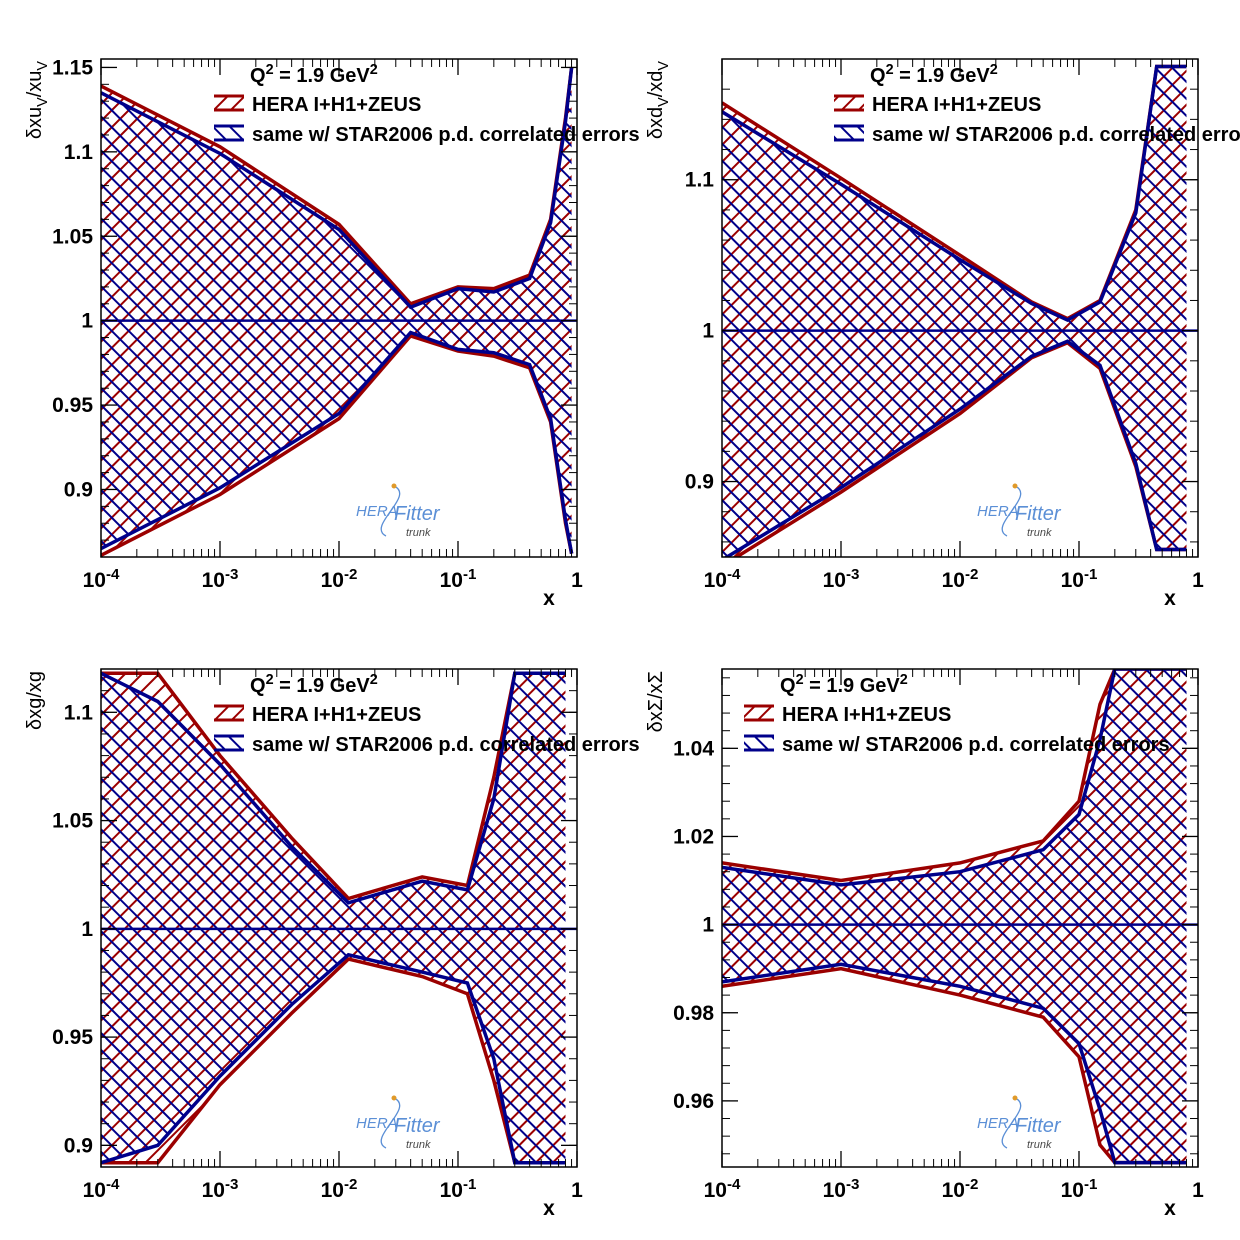  What do you see at coordinates (658, 100) in the screenshot?
I see `y-axis-label: δxdV​/xdV​` at bounding box center [658, 100].